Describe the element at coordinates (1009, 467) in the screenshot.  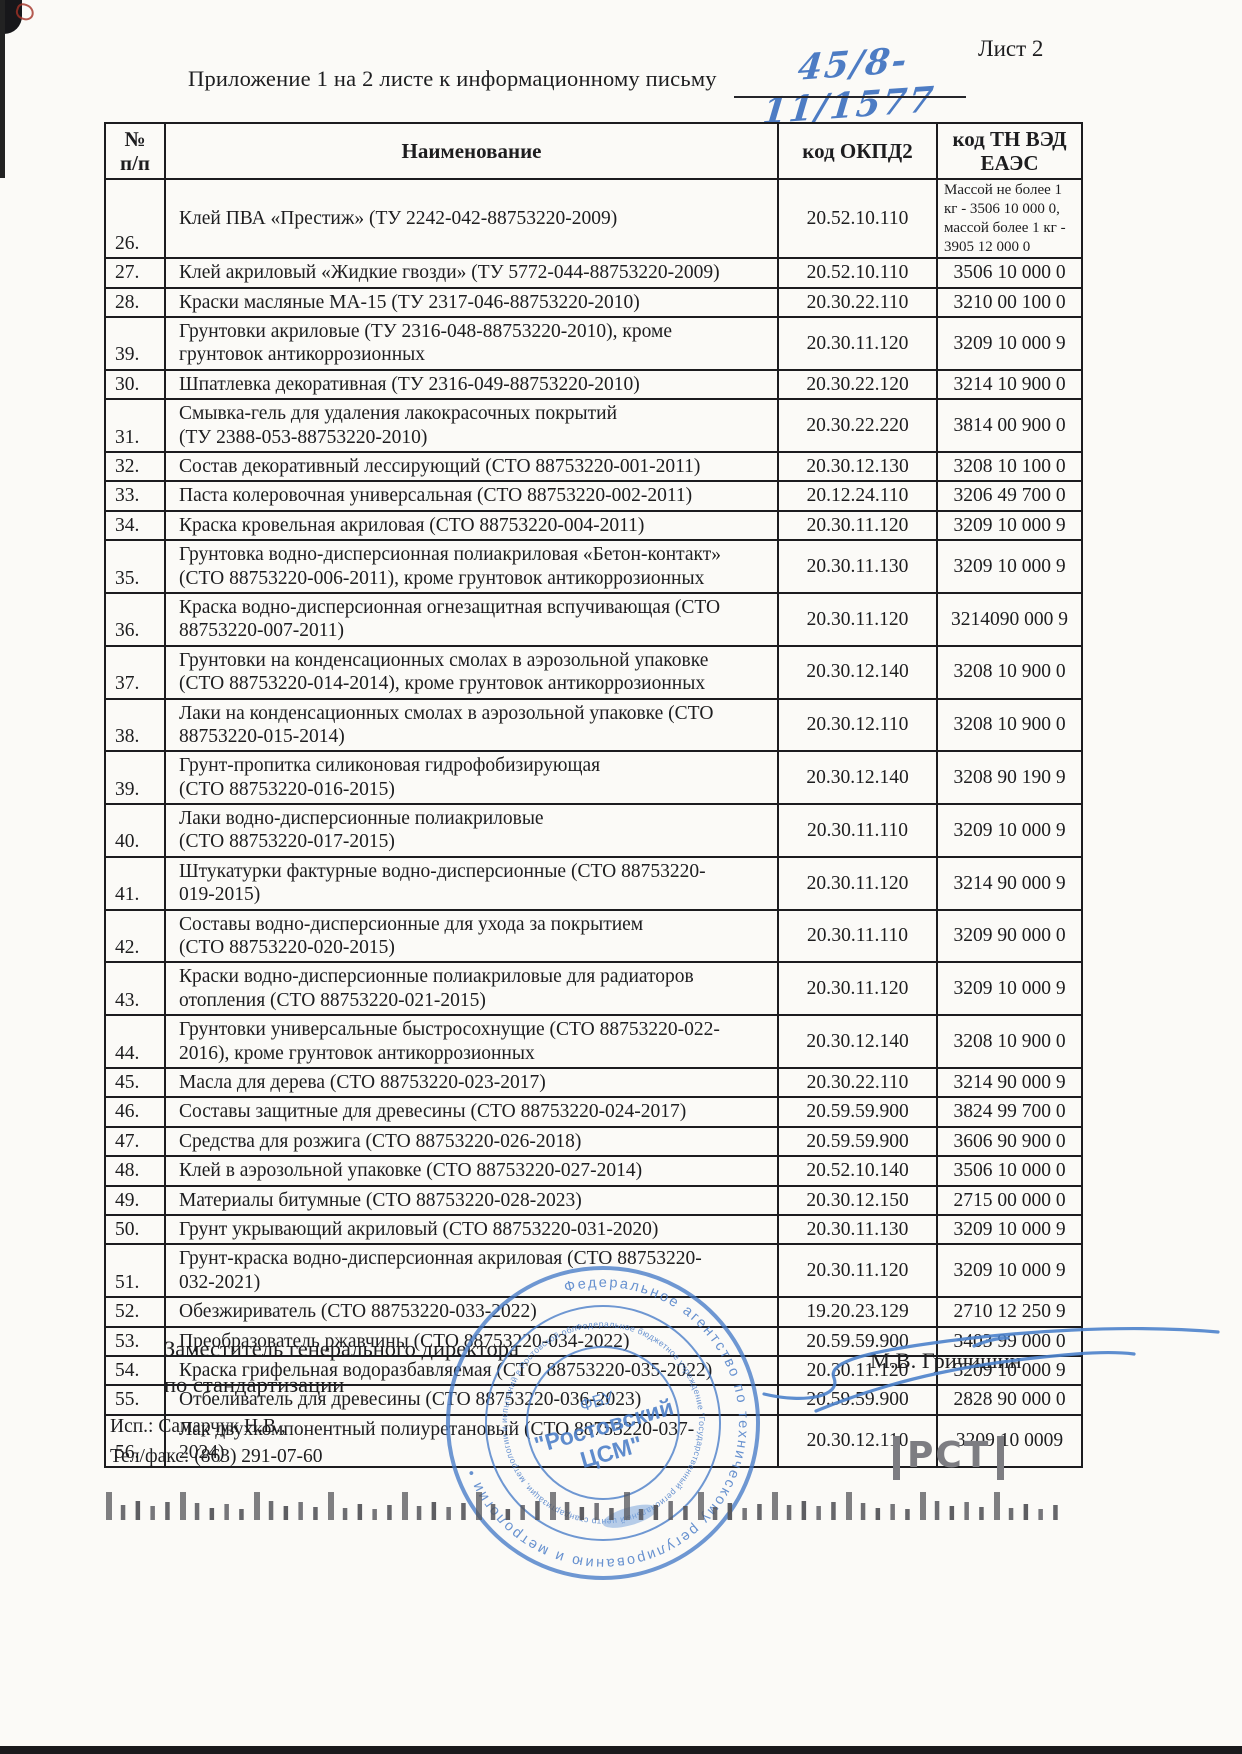
I see `row-tnved: 3208 10 100 0` at that location.